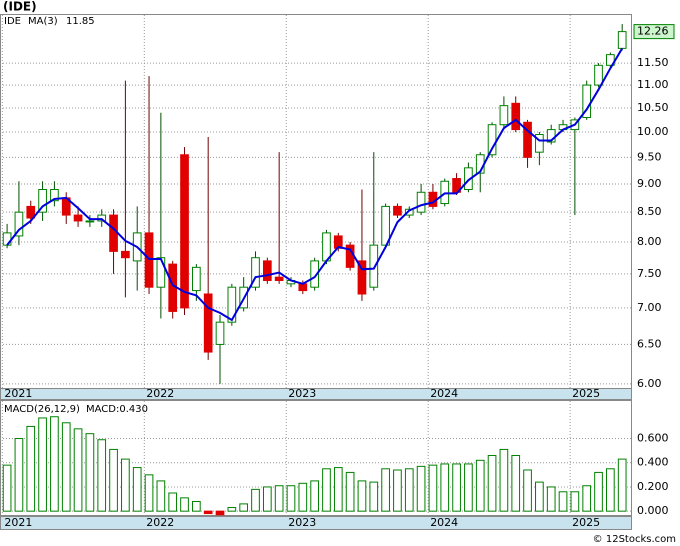  I want to click on legend-ma-name: MA(3), so click(43, 21).